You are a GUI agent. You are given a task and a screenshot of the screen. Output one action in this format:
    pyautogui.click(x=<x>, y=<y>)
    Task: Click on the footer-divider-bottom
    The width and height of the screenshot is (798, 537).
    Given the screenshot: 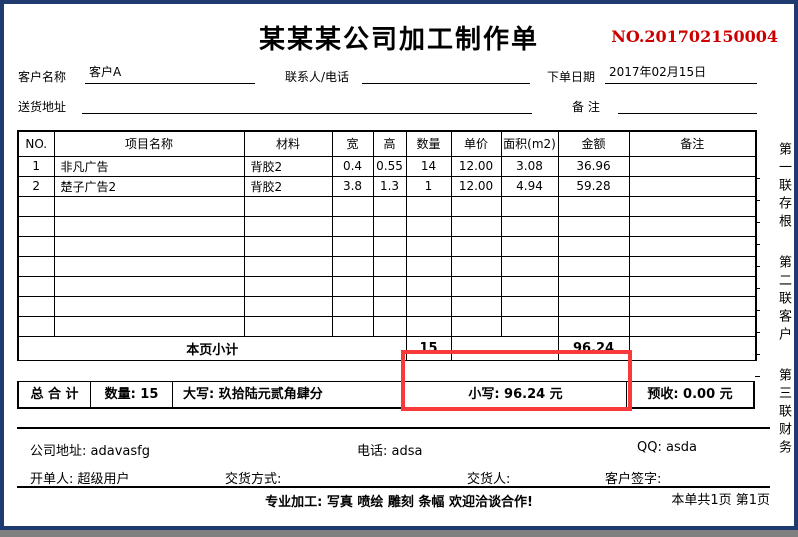 What is the action you would take?
    pyautogui.click(x=393, y=487)
    